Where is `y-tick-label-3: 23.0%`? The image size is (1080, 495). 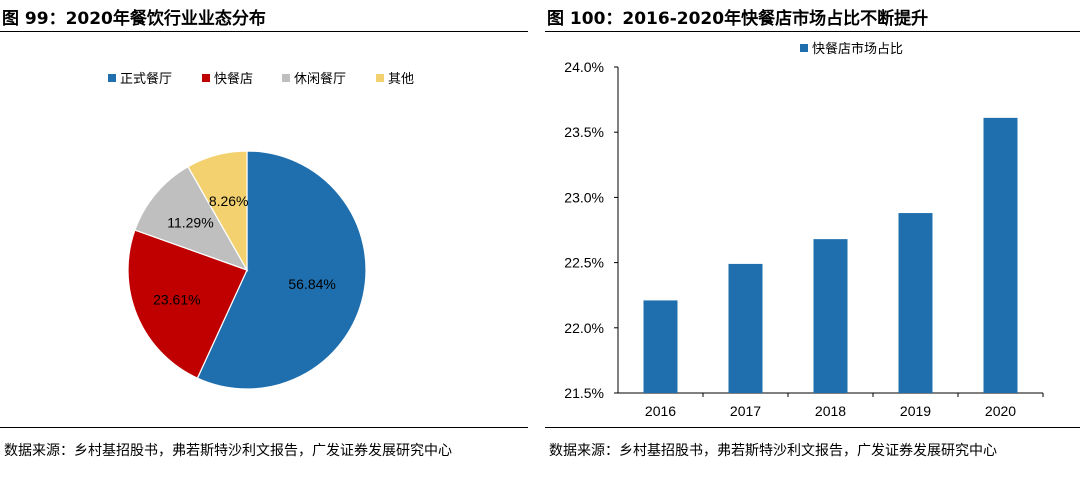 y-tick-label-3: 23.0% is located at coordinates (584, 197).